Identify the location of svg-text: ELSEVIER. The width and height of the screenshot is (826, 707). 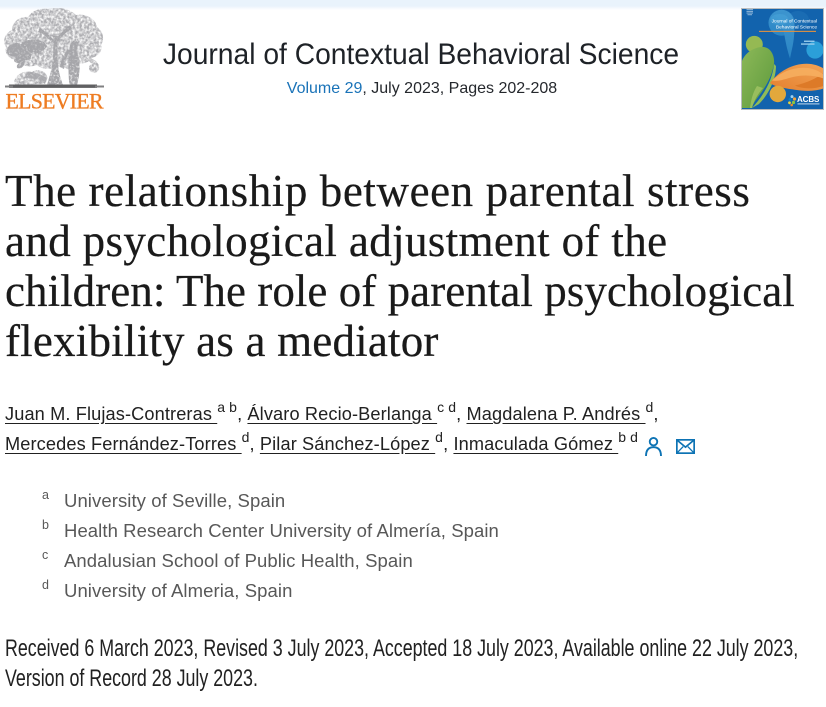
(55, 101).